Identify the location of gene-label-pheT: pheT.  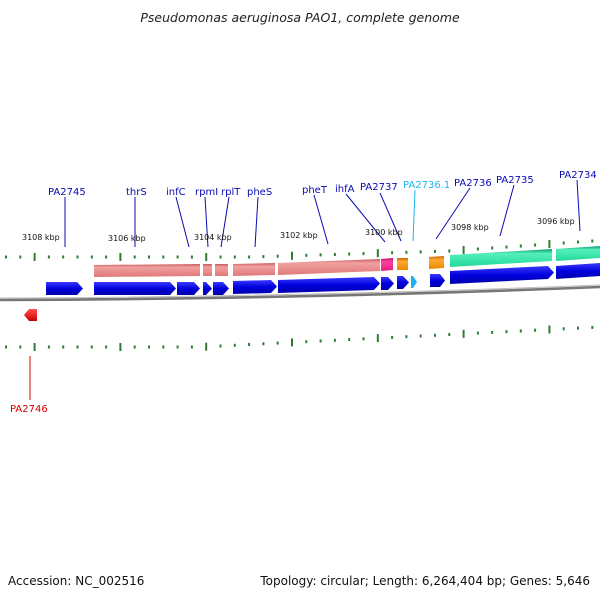
(315, 190).